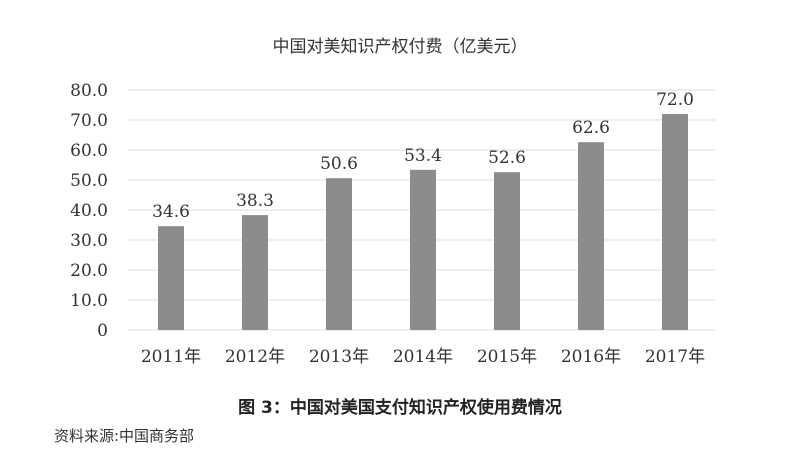 This screenshot has height=475, width=800. I want to click on x-tick-label: 2014年, so click(423, 357).